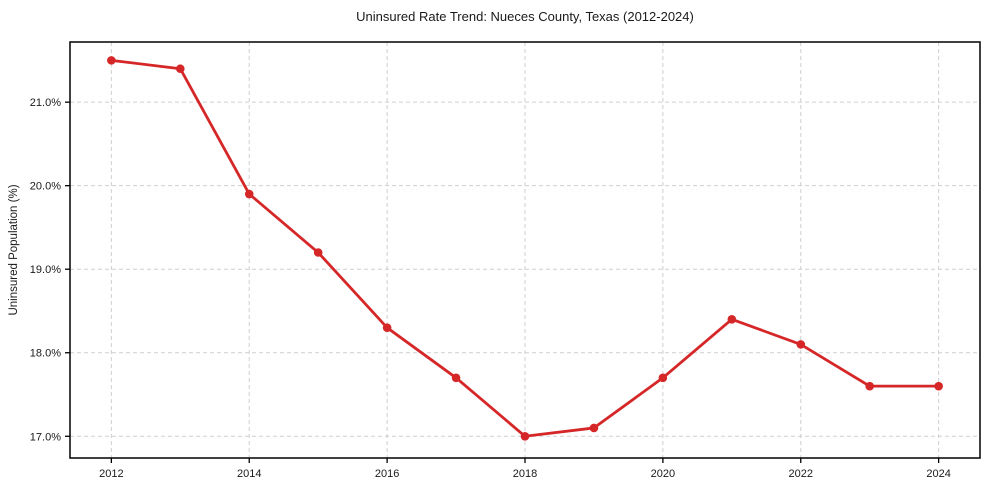  Describe the element at coordinates (663, 474) in the screenshot. I see `x-tick-label: 2020` at that location.